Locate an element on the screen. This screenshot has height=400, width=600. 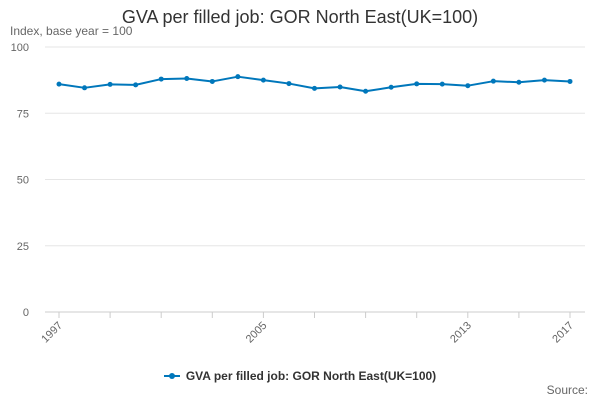
y-tick-label: 75 is located at coordinates (23, 114).